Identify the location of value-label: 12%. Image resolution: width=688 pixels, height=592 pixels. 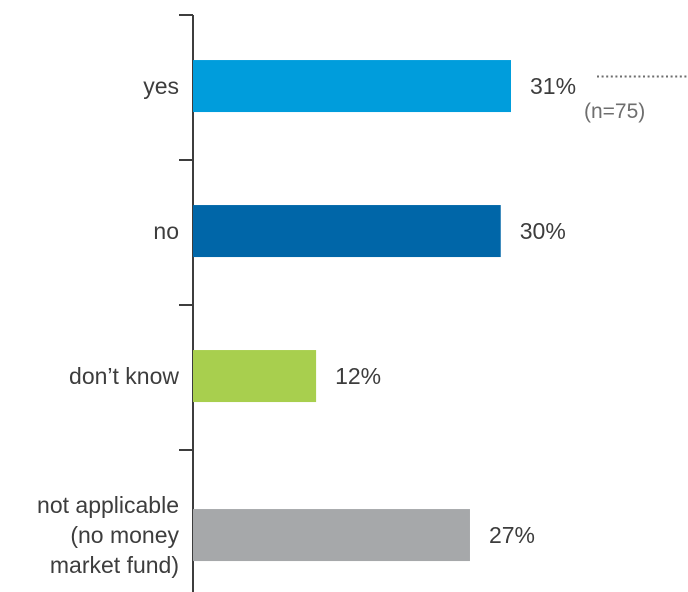
(358, 376).